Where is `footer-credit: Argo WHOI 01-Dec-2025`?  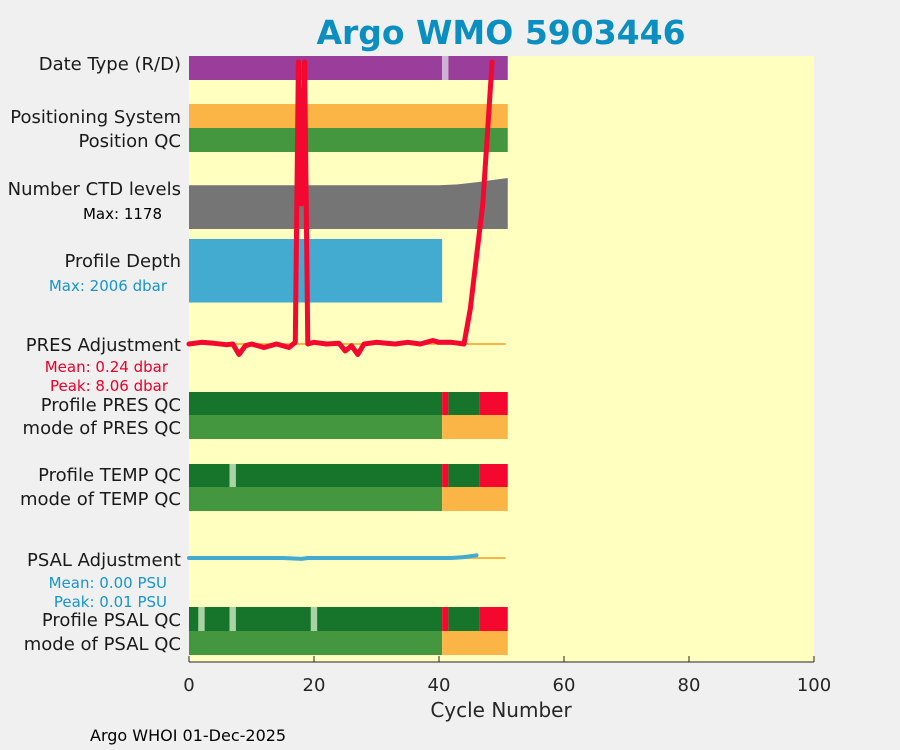
footer-credit: Argo WHOI 01-Dec-2025 is located at coordinates (188, 735).